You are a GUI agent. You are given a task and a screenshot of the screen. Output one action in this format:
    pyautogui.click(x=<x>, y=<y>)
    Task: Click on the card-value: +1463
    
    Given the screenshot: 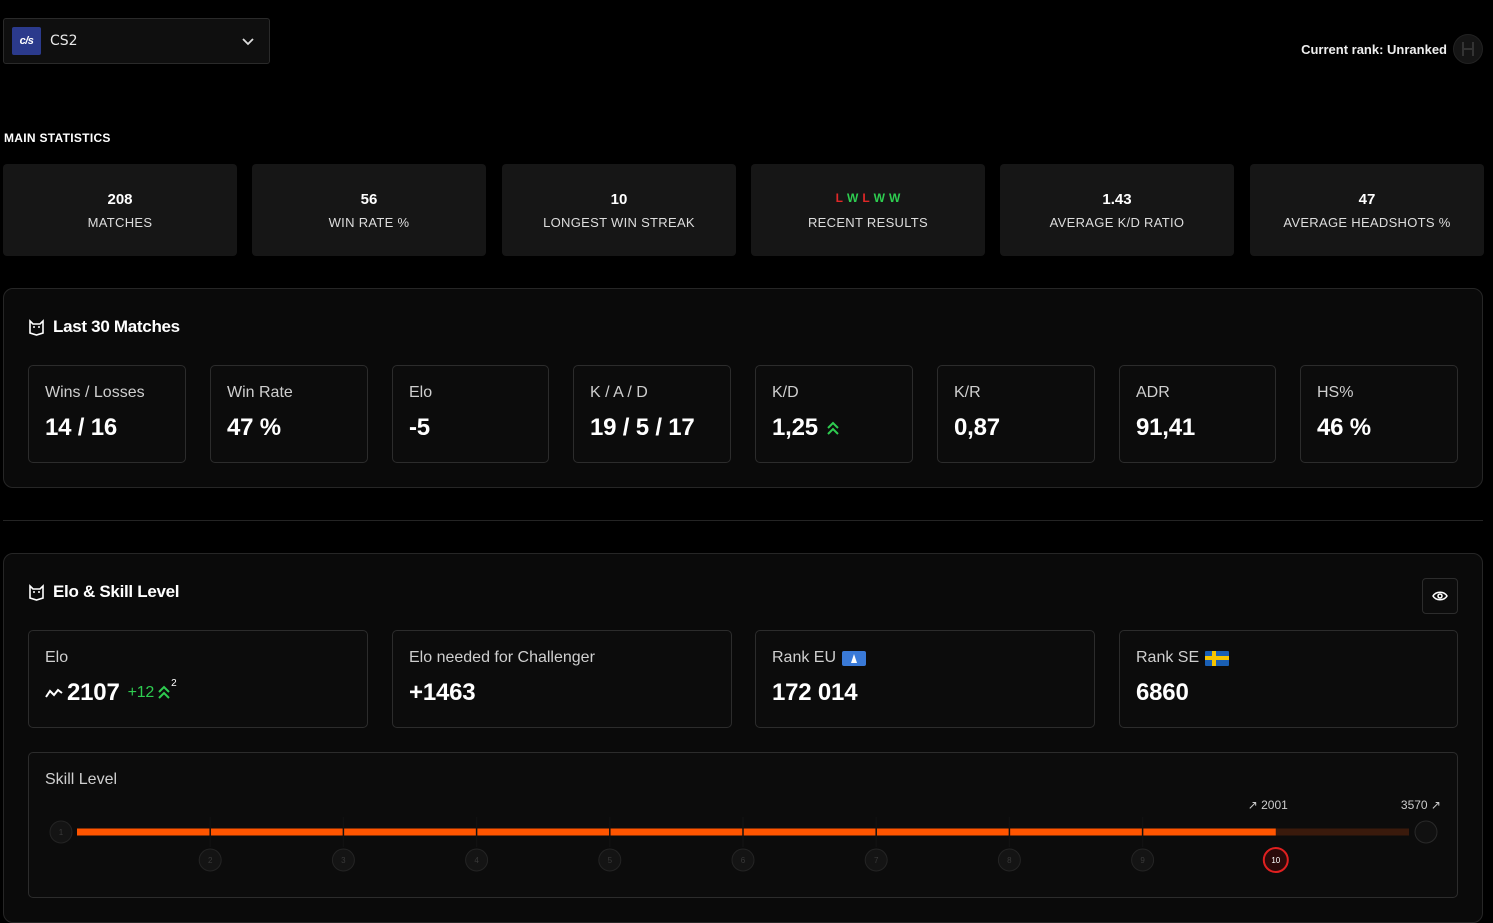 What is the action you would take?
    pyautogui.click(x=442, y=692)
    